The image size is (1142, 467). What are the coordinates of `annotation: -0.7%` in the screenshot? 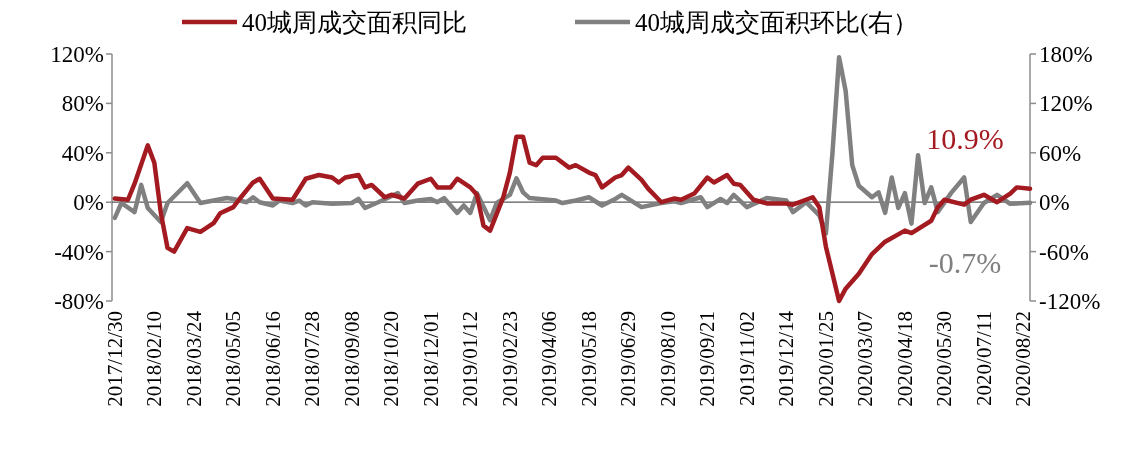 It's located at (965, 262).